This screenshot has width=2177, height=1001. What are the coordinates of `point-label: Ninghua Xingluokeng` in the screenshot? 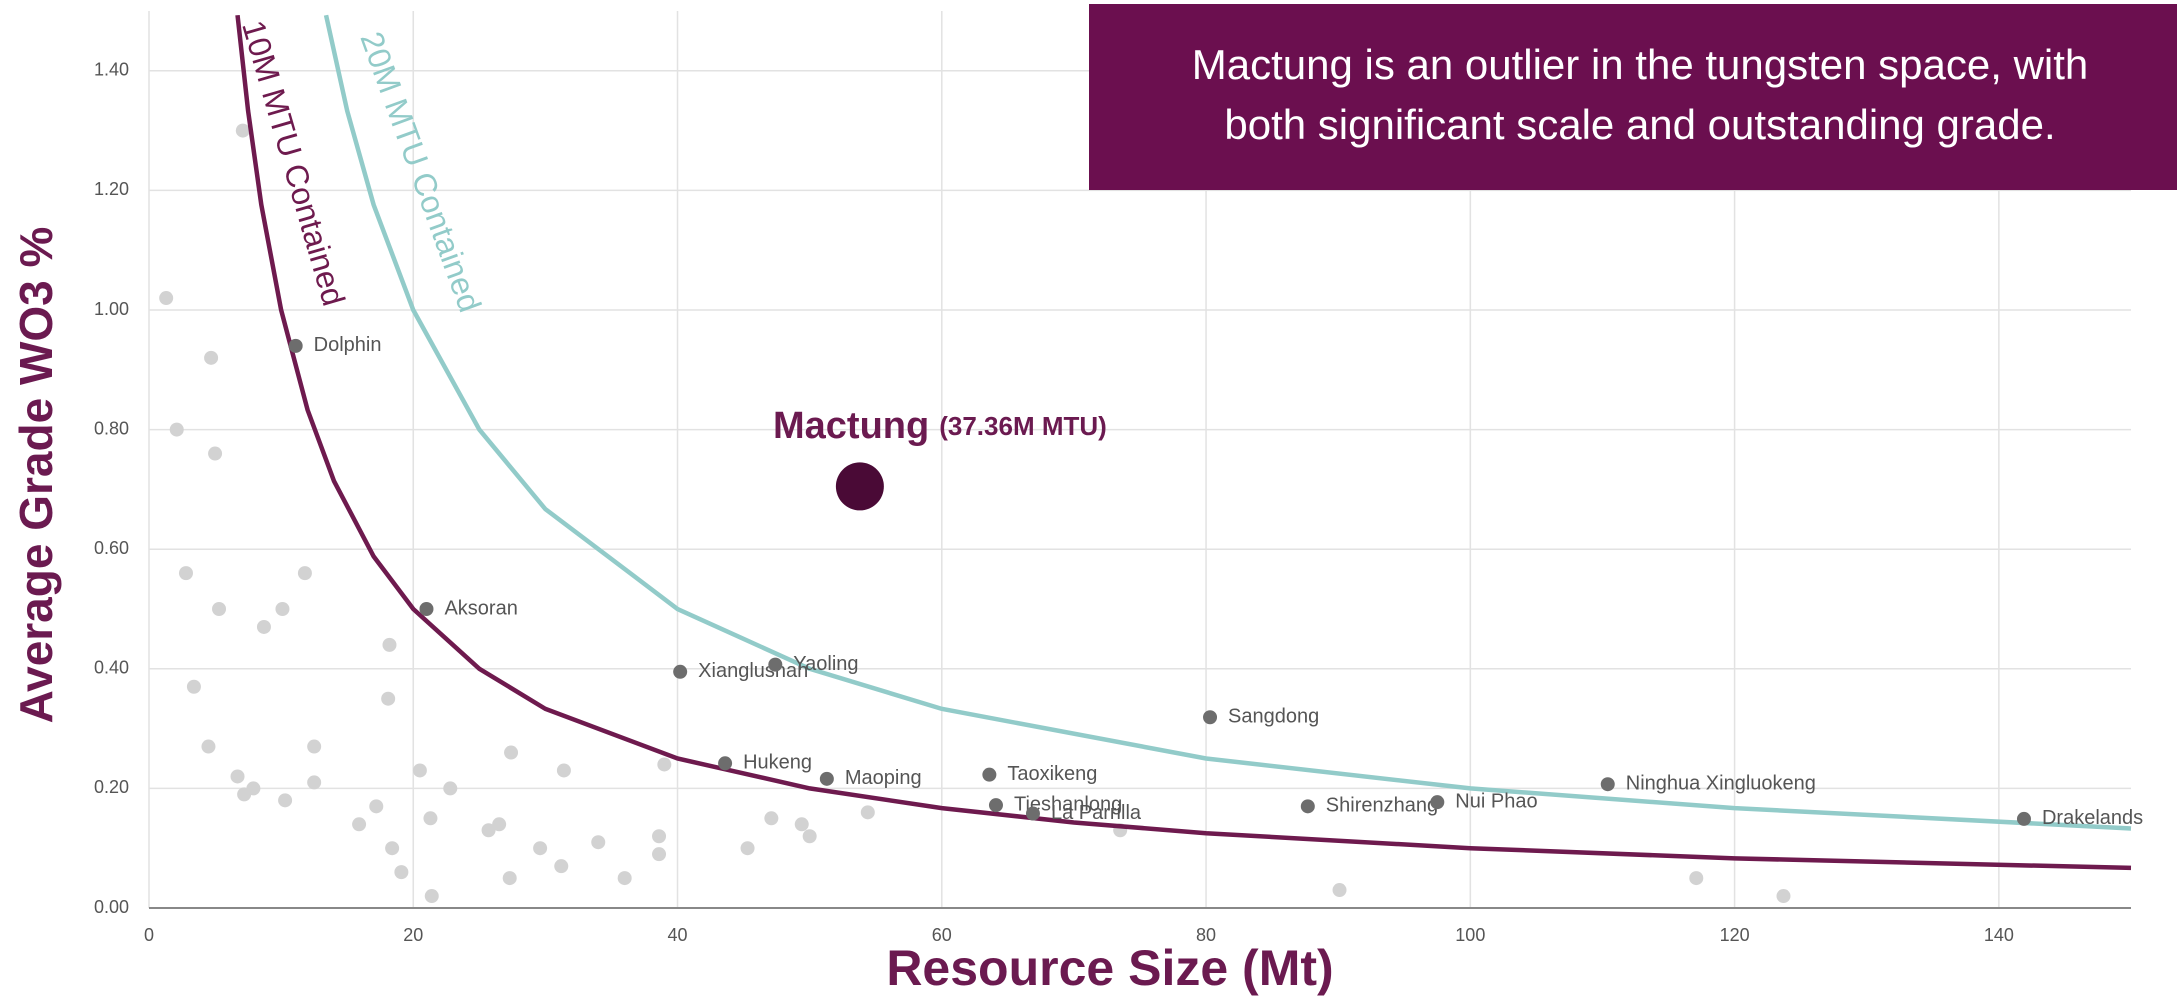 It's located at (1721, 783).